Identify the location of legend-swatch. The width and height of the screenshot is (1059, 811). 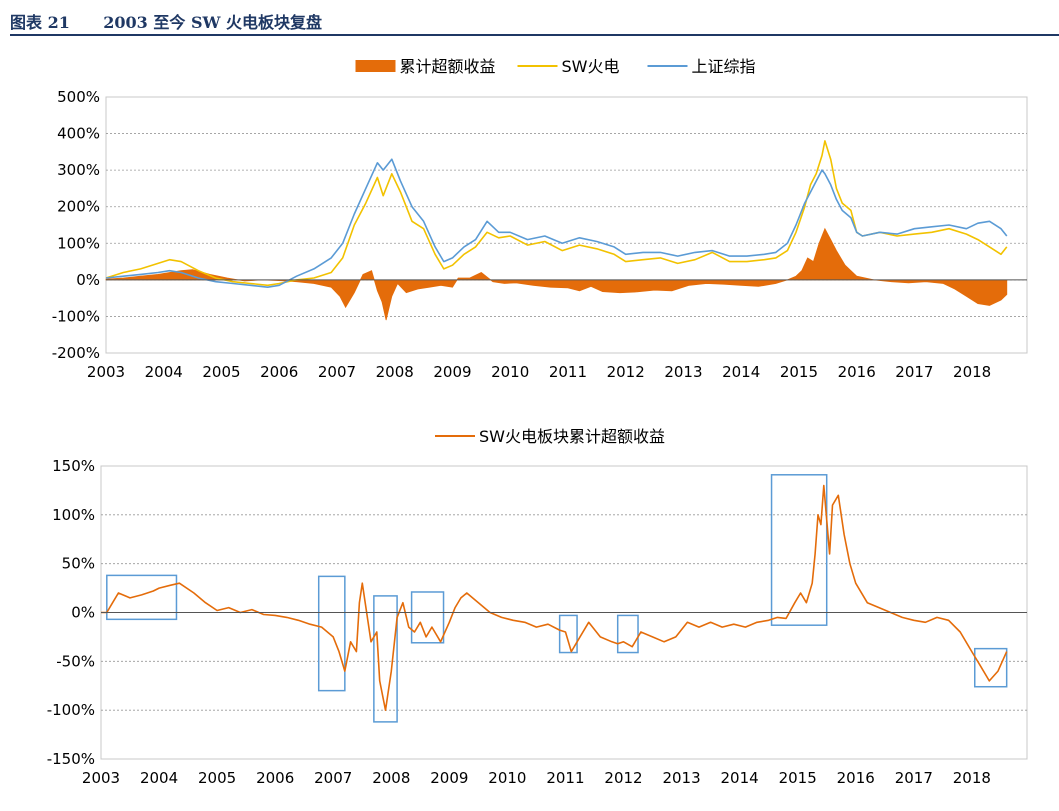
(375, 66).